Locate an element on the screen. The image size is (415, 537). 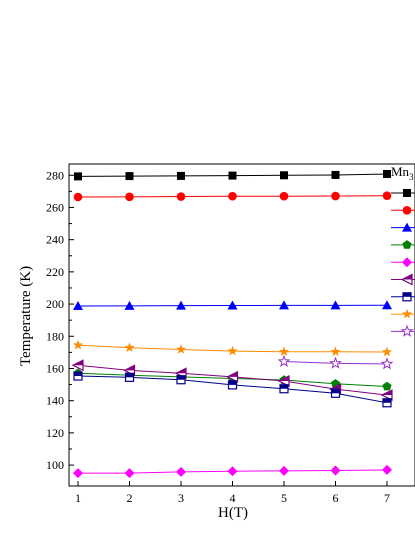
x-tick-label: 6 is located at coordinates (336, 498).